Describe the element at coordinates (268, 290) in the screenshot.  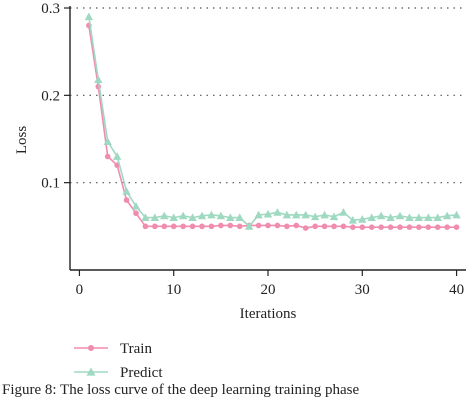
I see `x-tick-label: 20` at that location.